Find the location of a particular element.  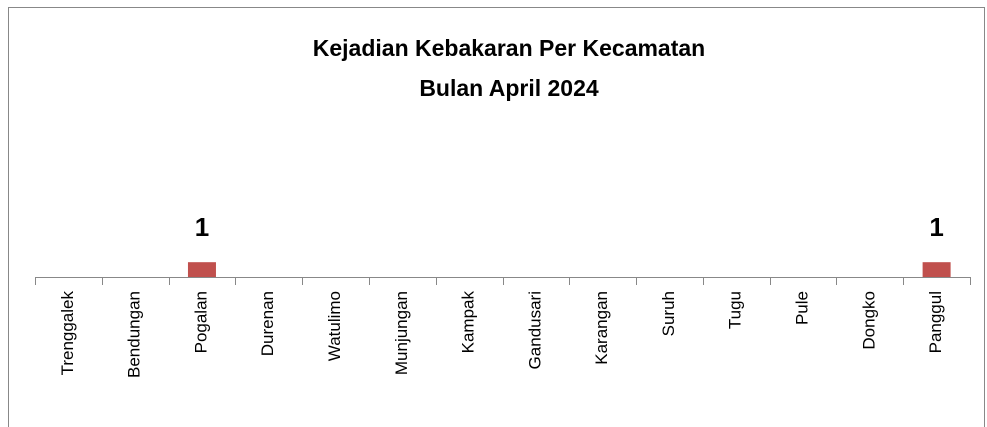

chart-title: Kejadian Kebakaran Per Kecamatan is located at coordinates (509, 48).